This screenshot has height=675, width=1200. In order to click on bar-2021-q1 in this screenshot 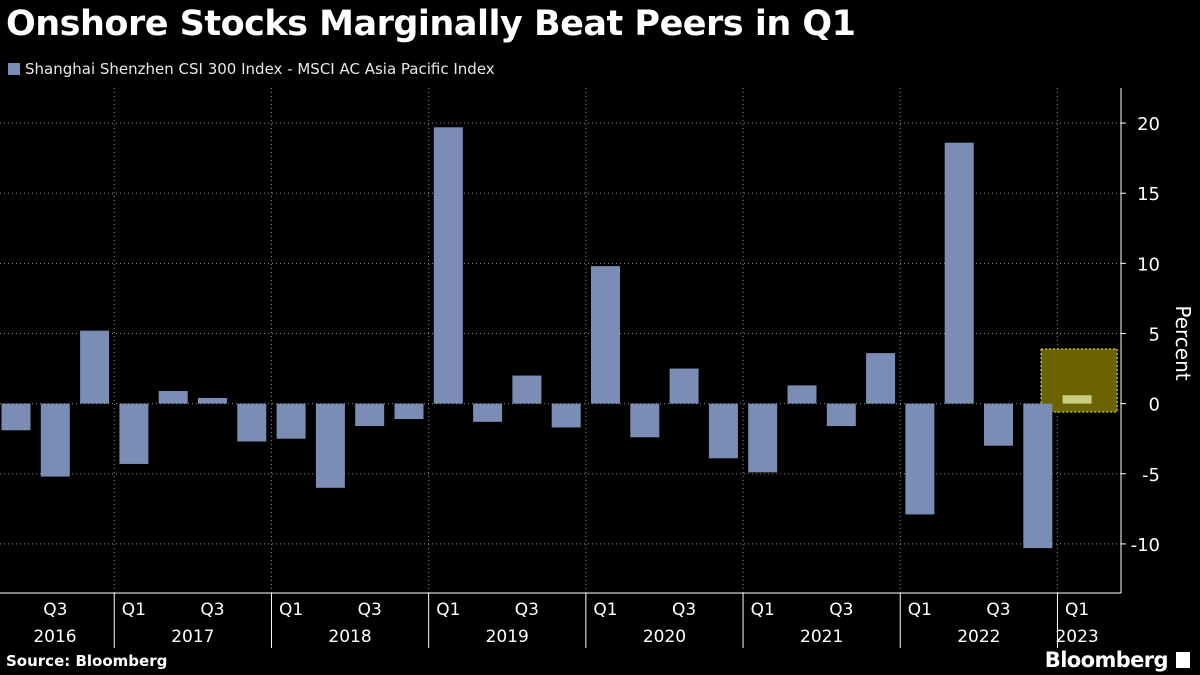, I will do `click(763, 438)`.